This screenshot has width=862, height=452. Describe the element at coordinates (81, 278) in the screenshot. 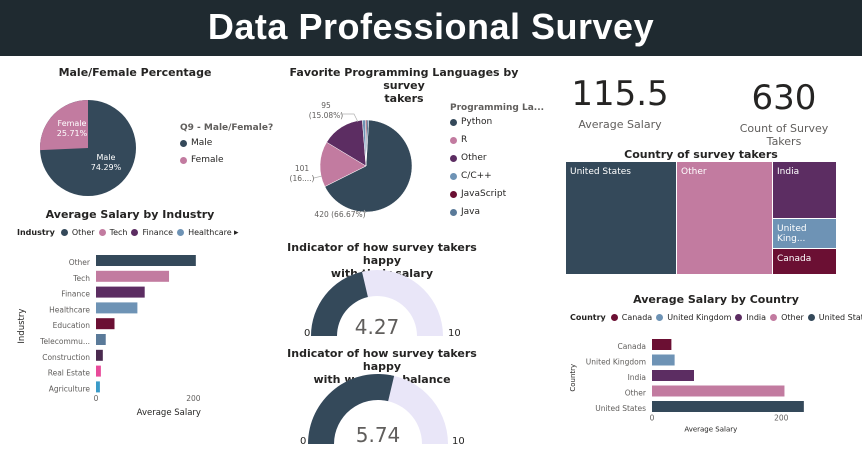

I see `bar-category-label: Tech` at that location.